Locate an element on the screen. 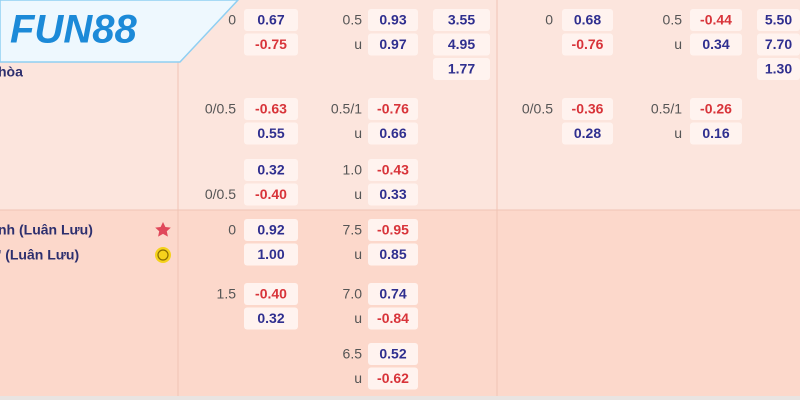 The height and width of the screenshot is (400, 800). odds-value: 0.28 is located at coordinates (587, 133).